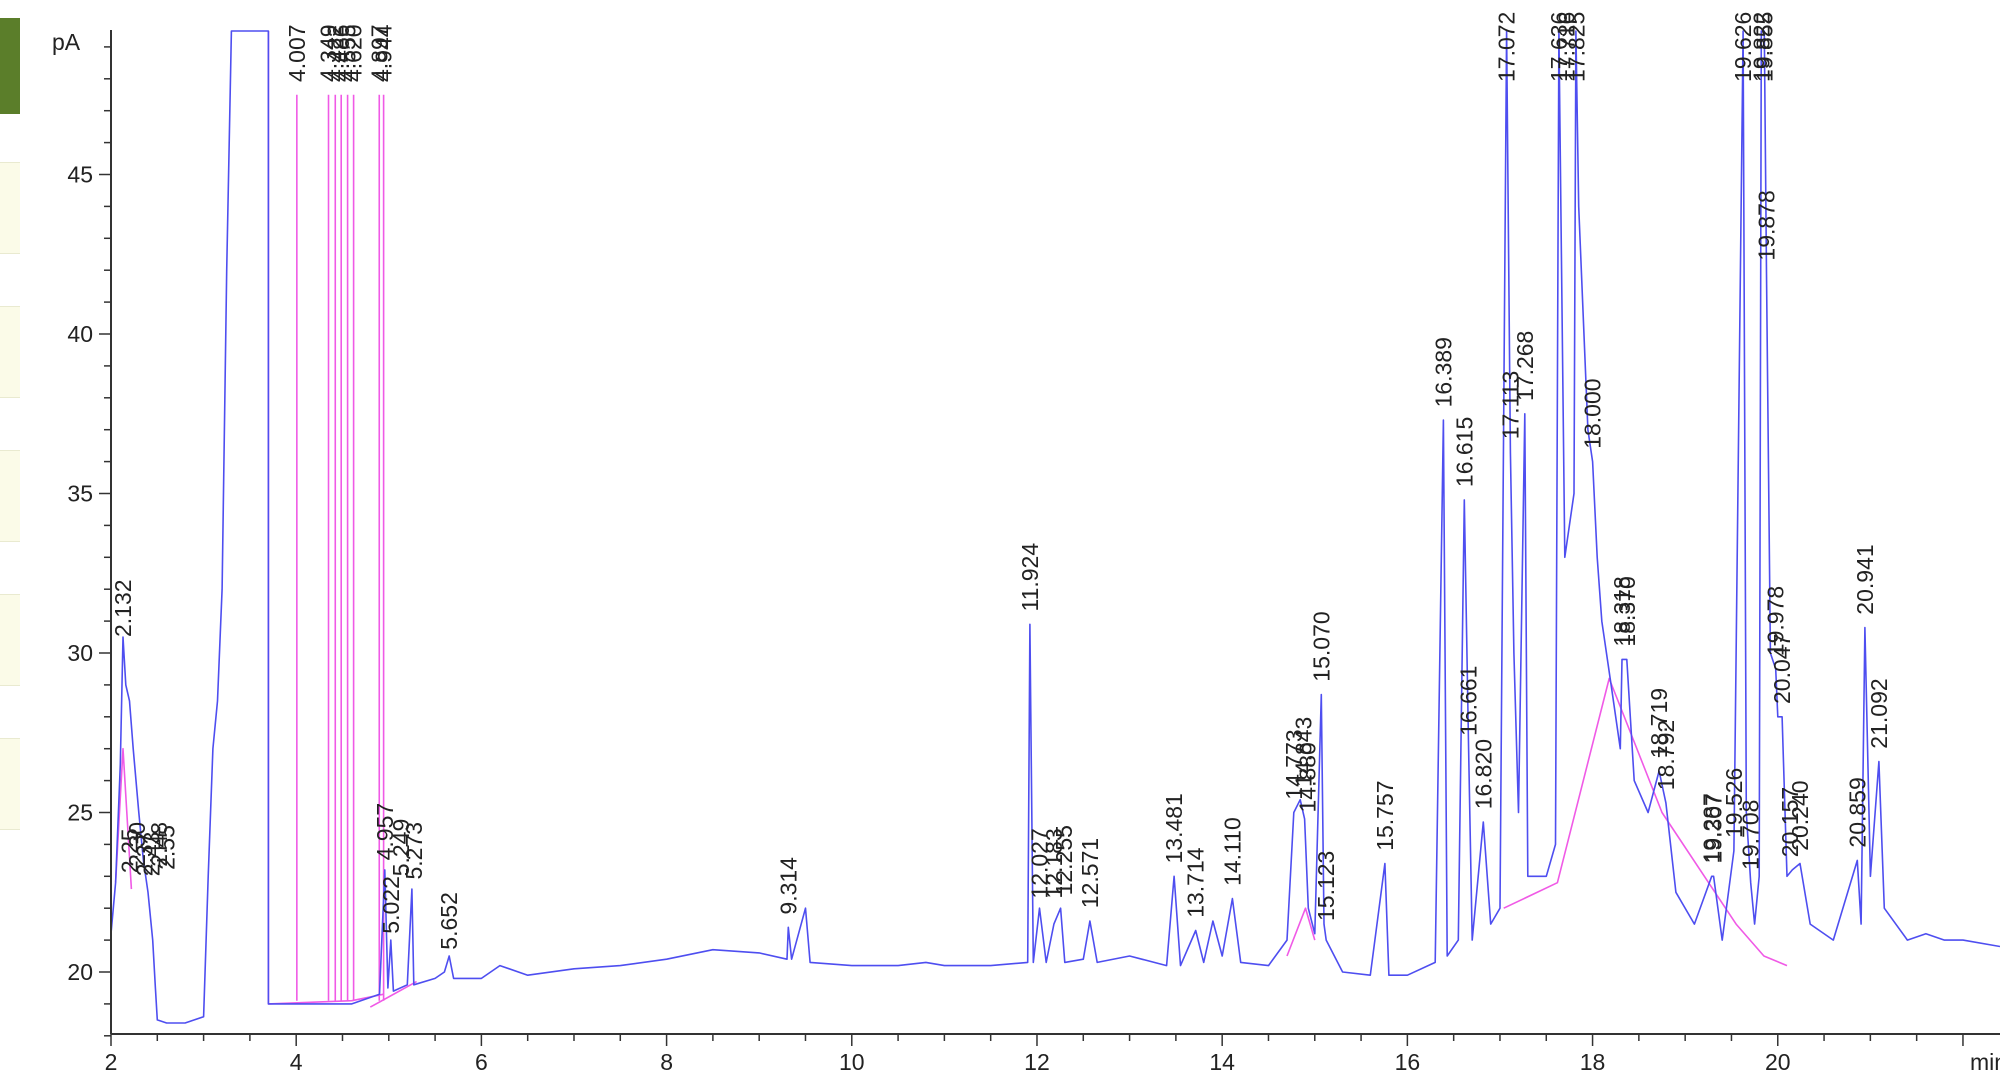 The image size is (2000, 1085). I want to click on peak-label: 18.318, so click(1622, 611).